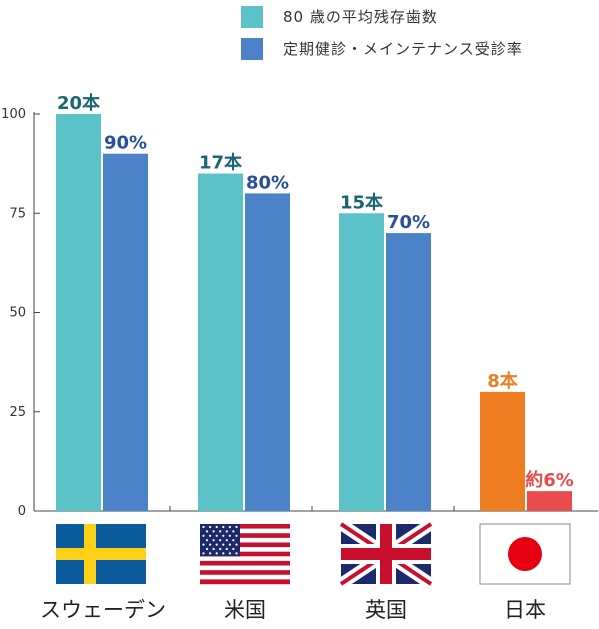  I want to click on category-label-3: 英国, so click(386, 610).